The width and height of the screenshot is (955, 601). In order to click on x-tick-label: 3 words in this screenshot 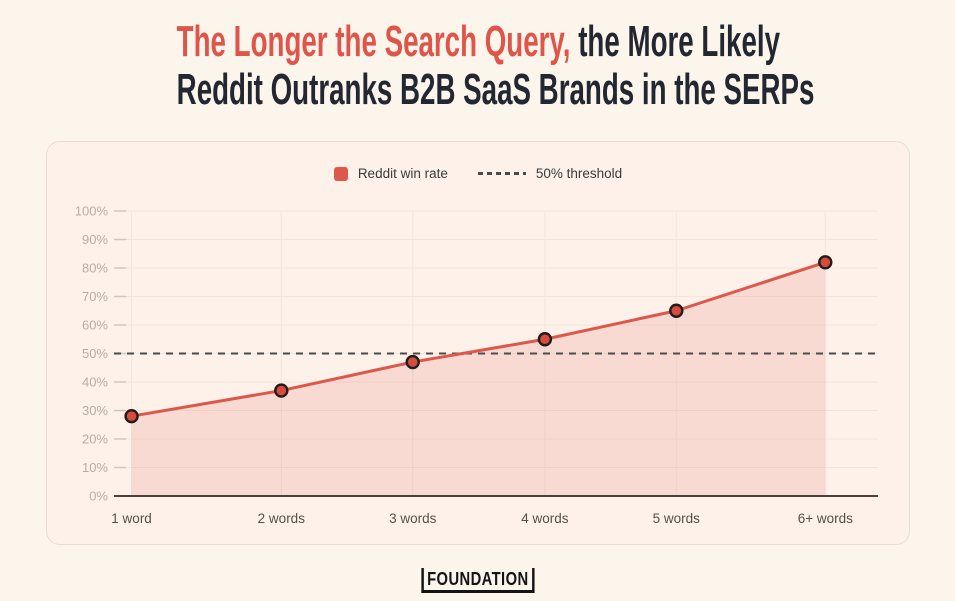, I will do `click(413, 518)`.